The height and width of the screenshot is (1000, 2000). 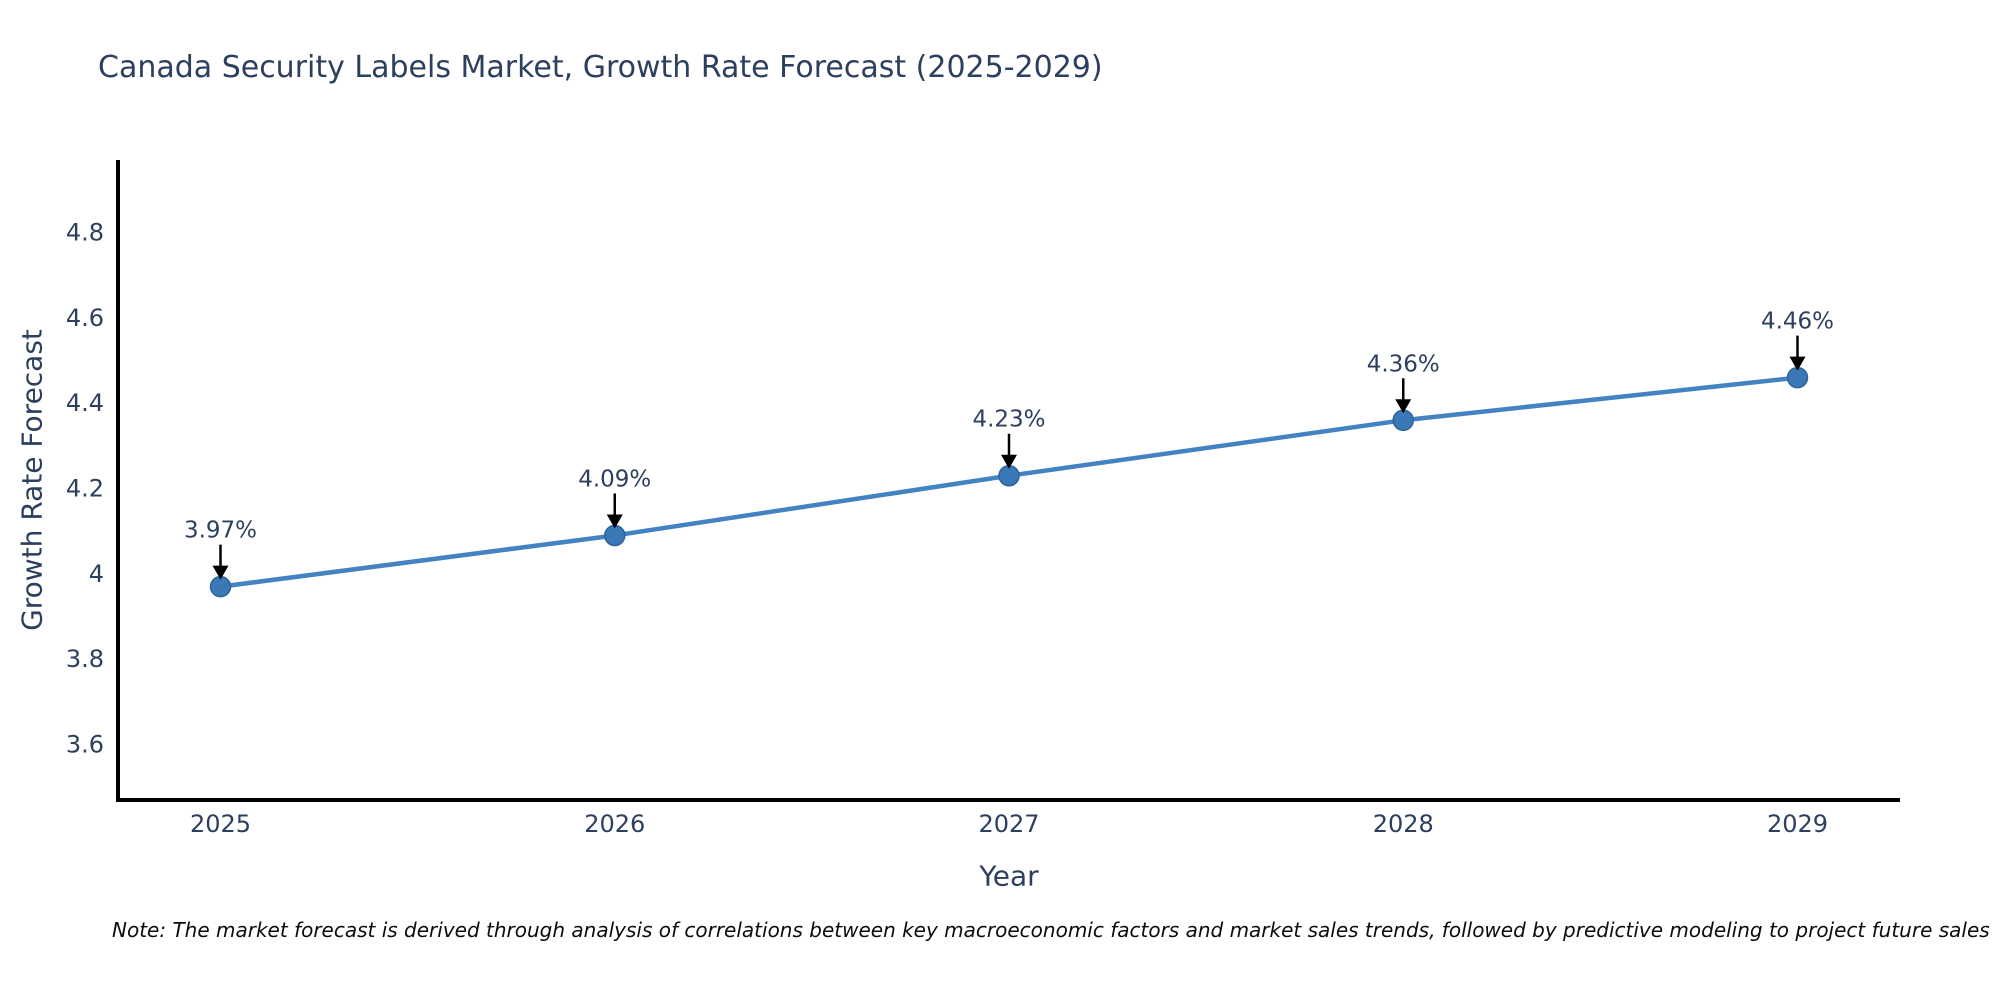 What do you see at coordinates (614, 479) in the screenshot?
I see `point-annotation-label: 4.09%` at bounding box center [614, 479].